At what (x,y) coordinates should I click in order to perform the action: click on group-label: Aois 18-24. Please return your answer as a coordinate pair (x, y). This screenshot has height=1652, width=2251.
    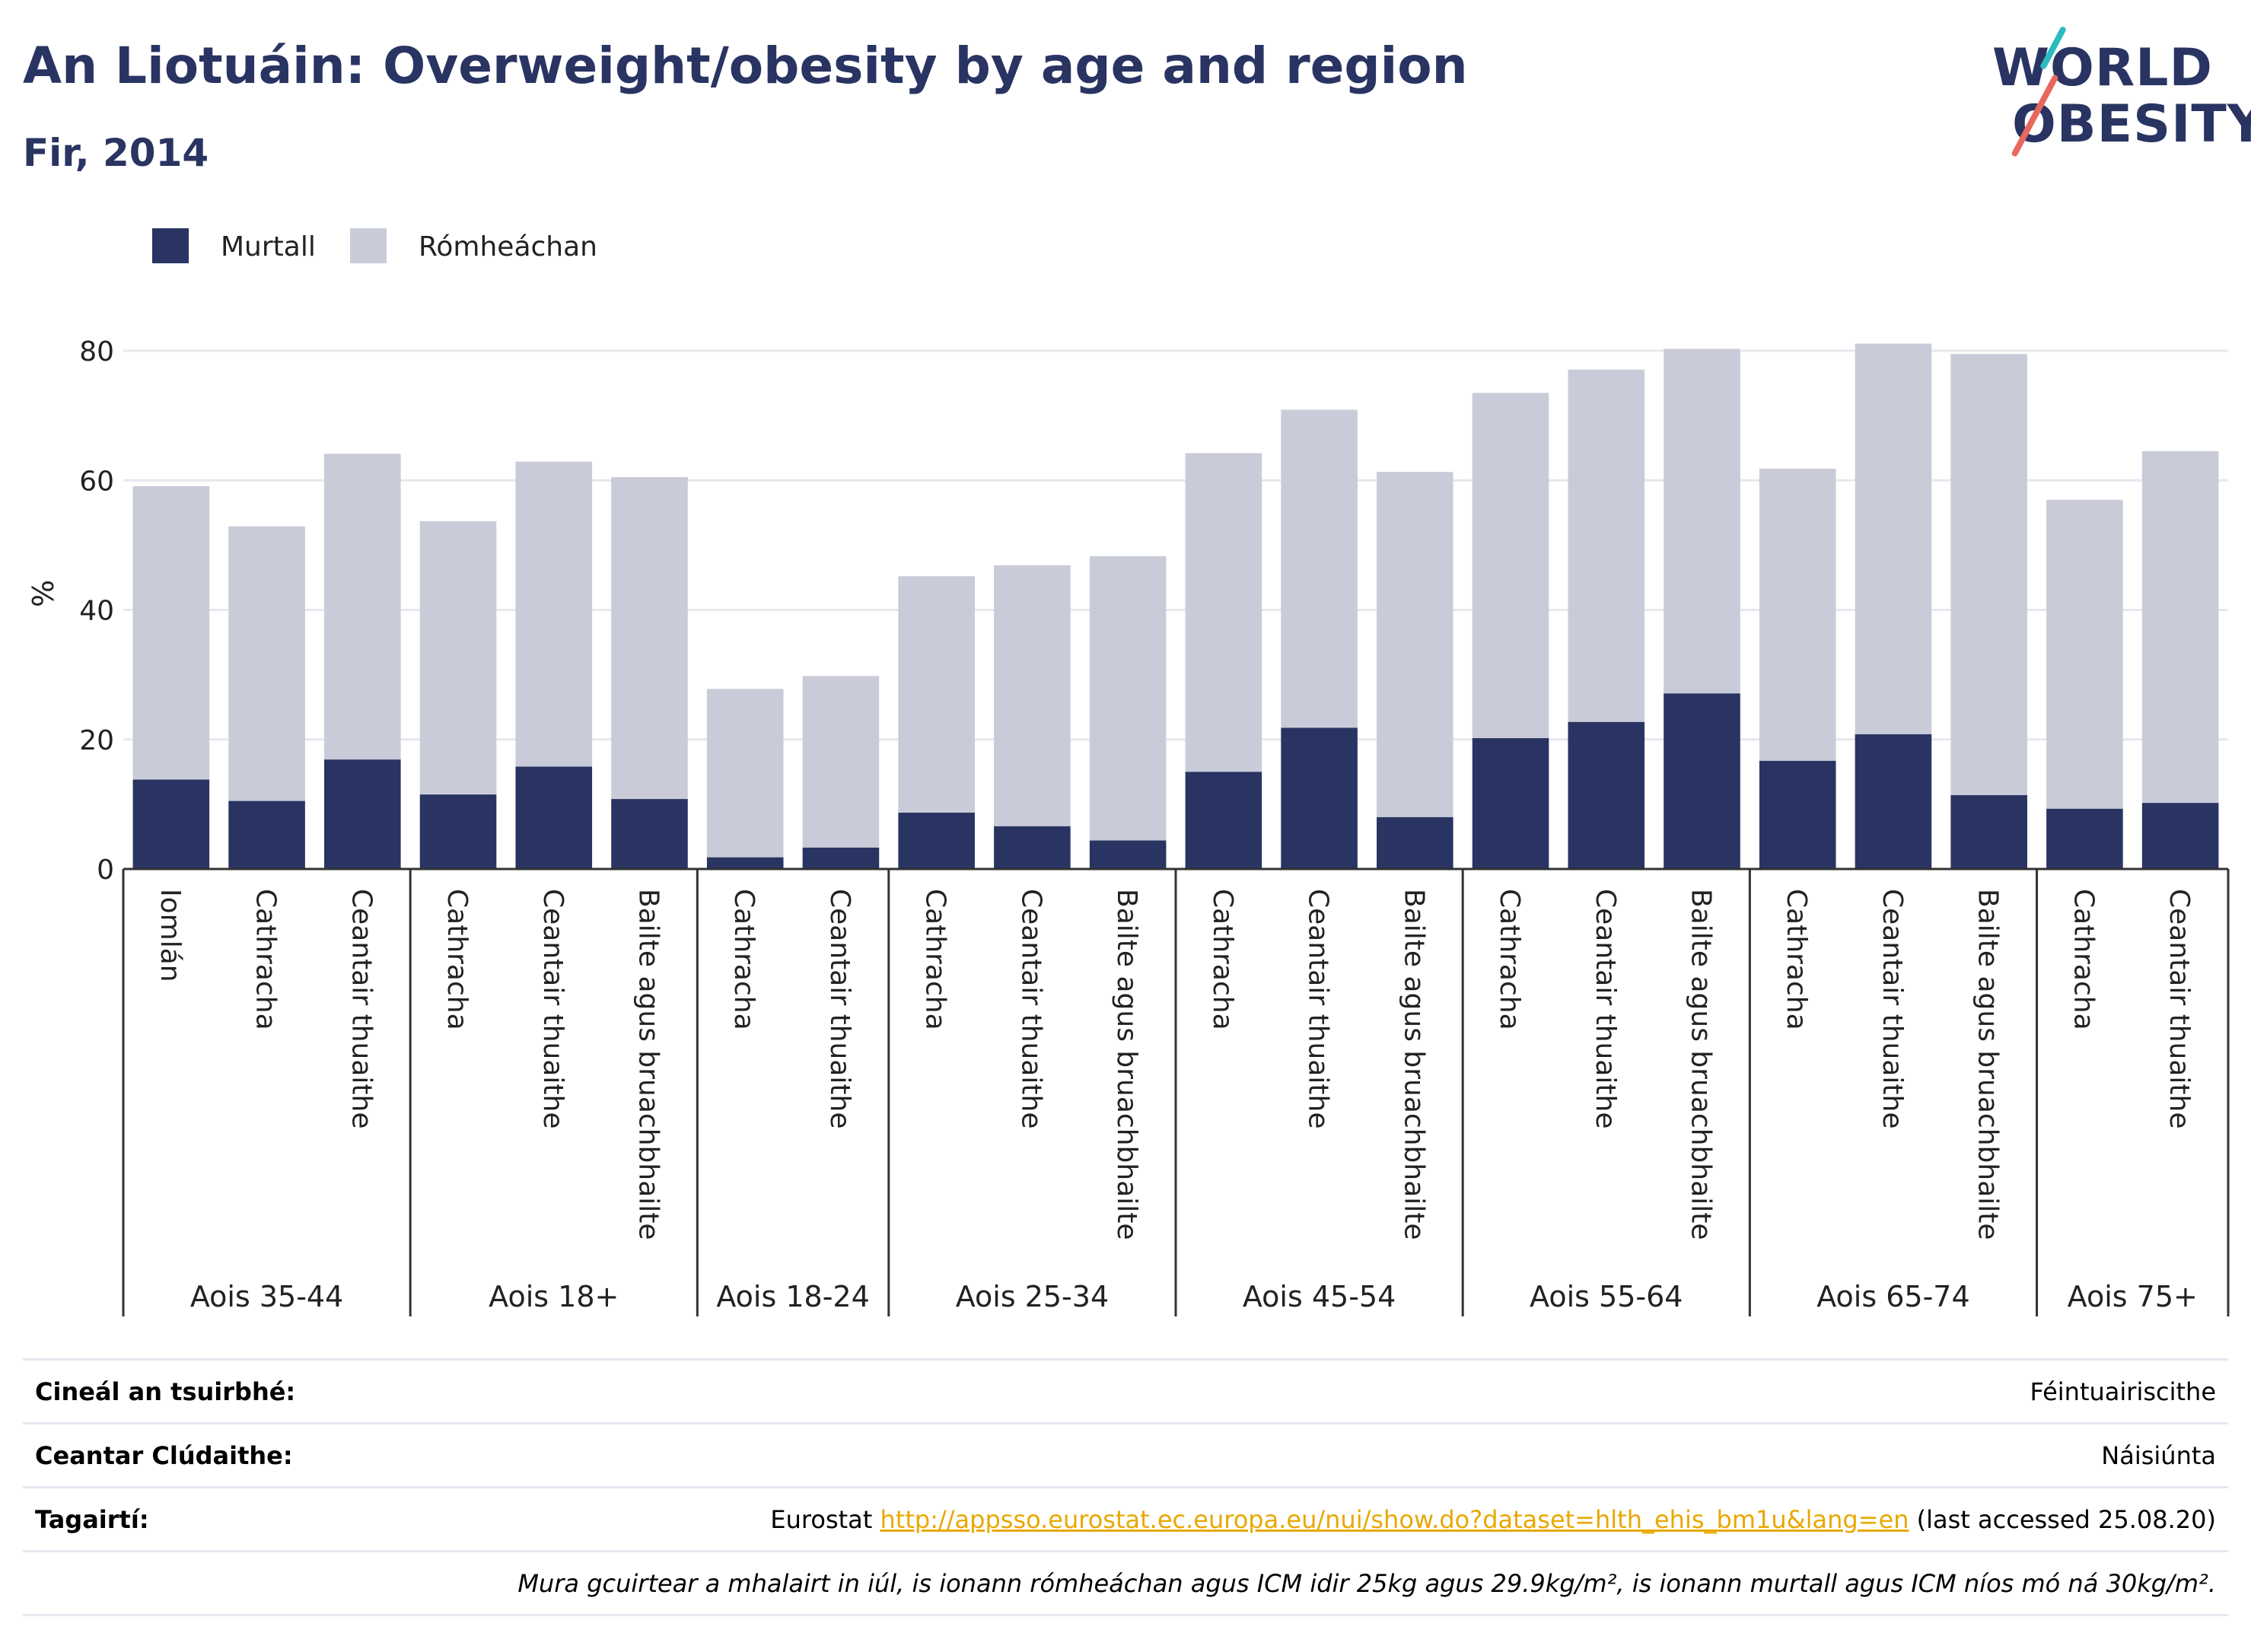
    Looking at the image, I should click on (792, 1296).